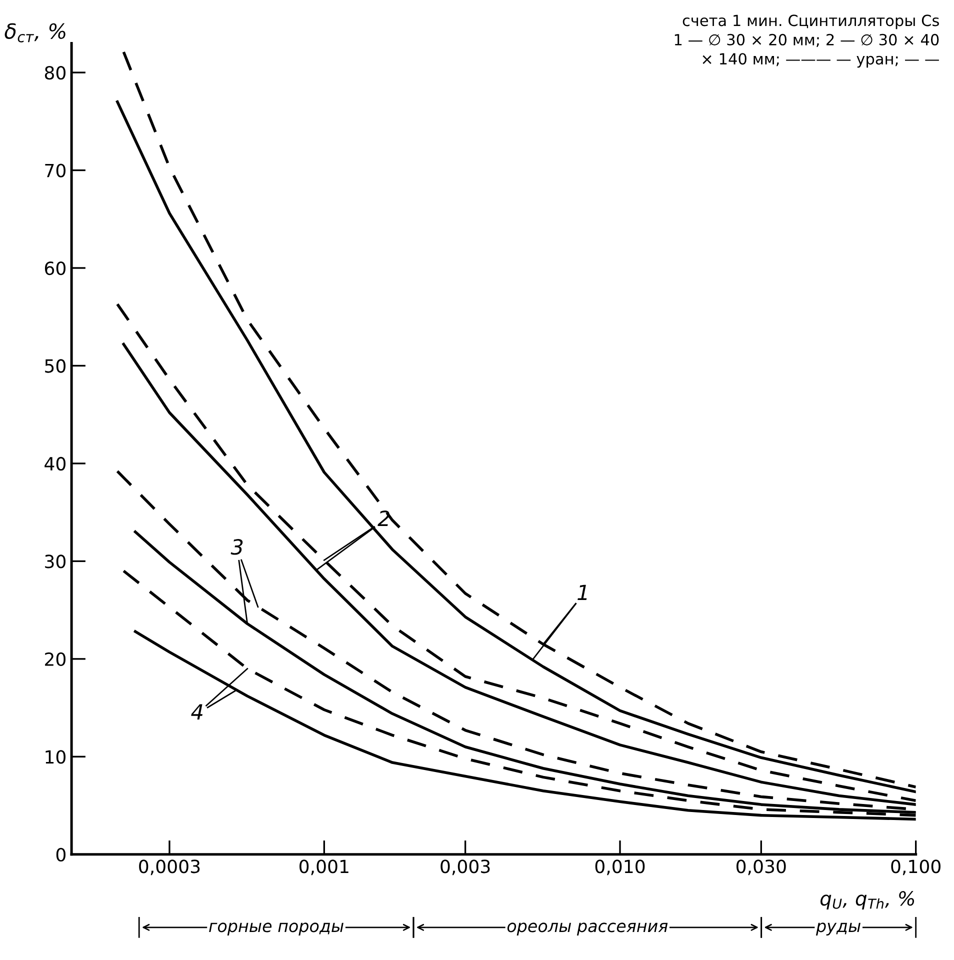  What do you see at coordinates (55, 73) in the screenshot?
I see `y-tick-label: 80` at bounding box center [55, 73].